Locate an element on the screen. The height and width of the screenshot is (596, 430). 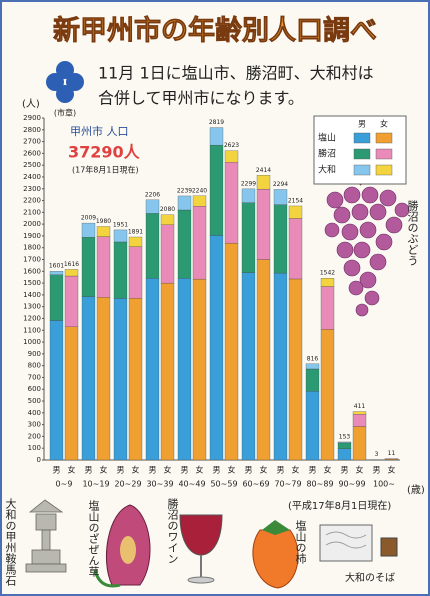
x-tick-label: 40~49 is located at coordinates (191, 484).